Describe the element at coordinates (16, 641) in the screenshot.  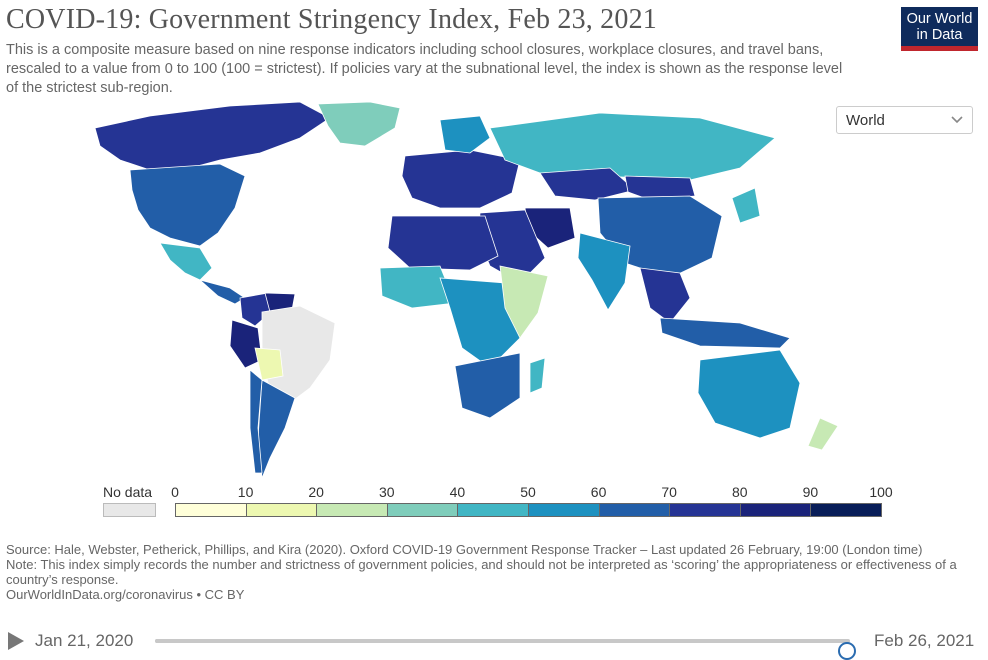
I see `play-icon` at that location.